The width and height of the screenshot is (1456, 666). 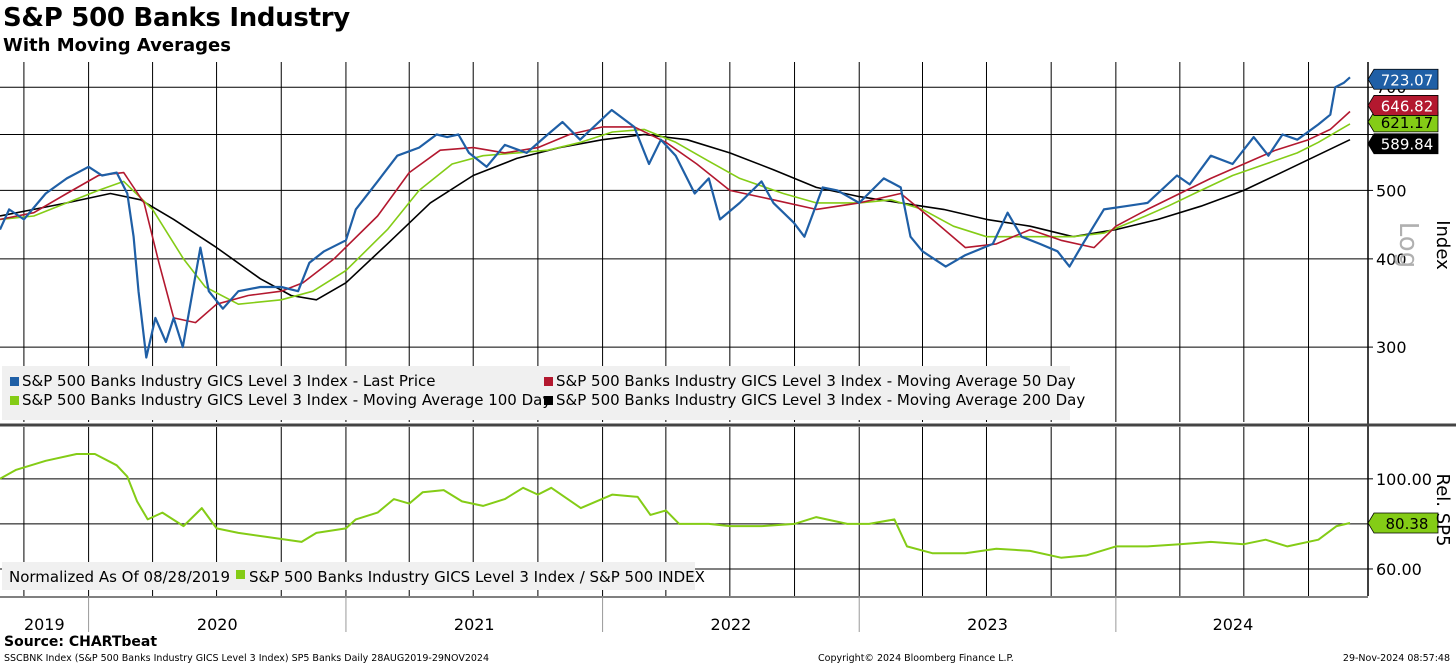 I want to click on source-note: Source: CHARTbeat, so click(x=81, y=642).